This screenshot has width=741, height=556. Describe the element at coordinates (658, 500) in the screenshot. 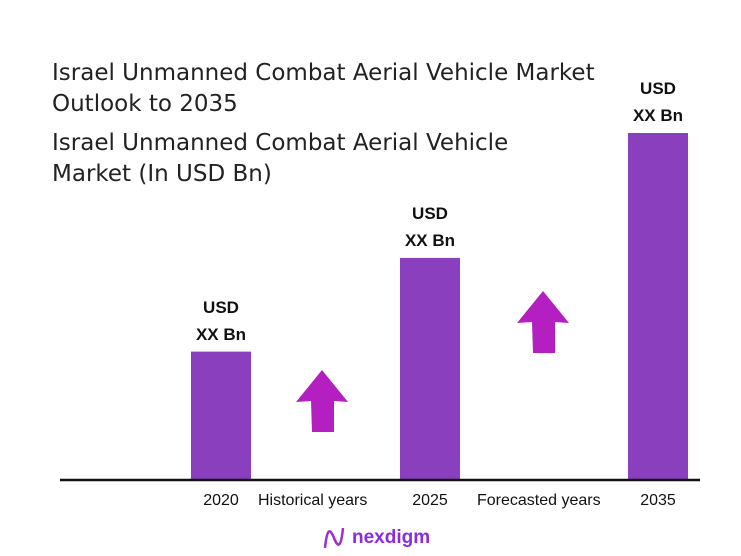

I see `x-tick-label: 2035` at that location.